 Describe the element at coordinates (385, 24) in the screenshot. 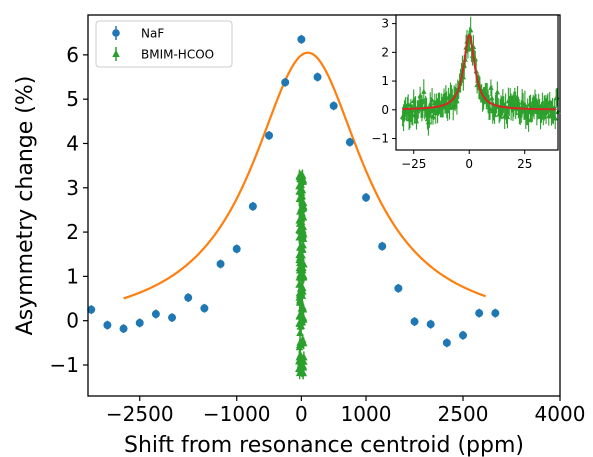

I see `inset-y-tick-label: 3` at that location.